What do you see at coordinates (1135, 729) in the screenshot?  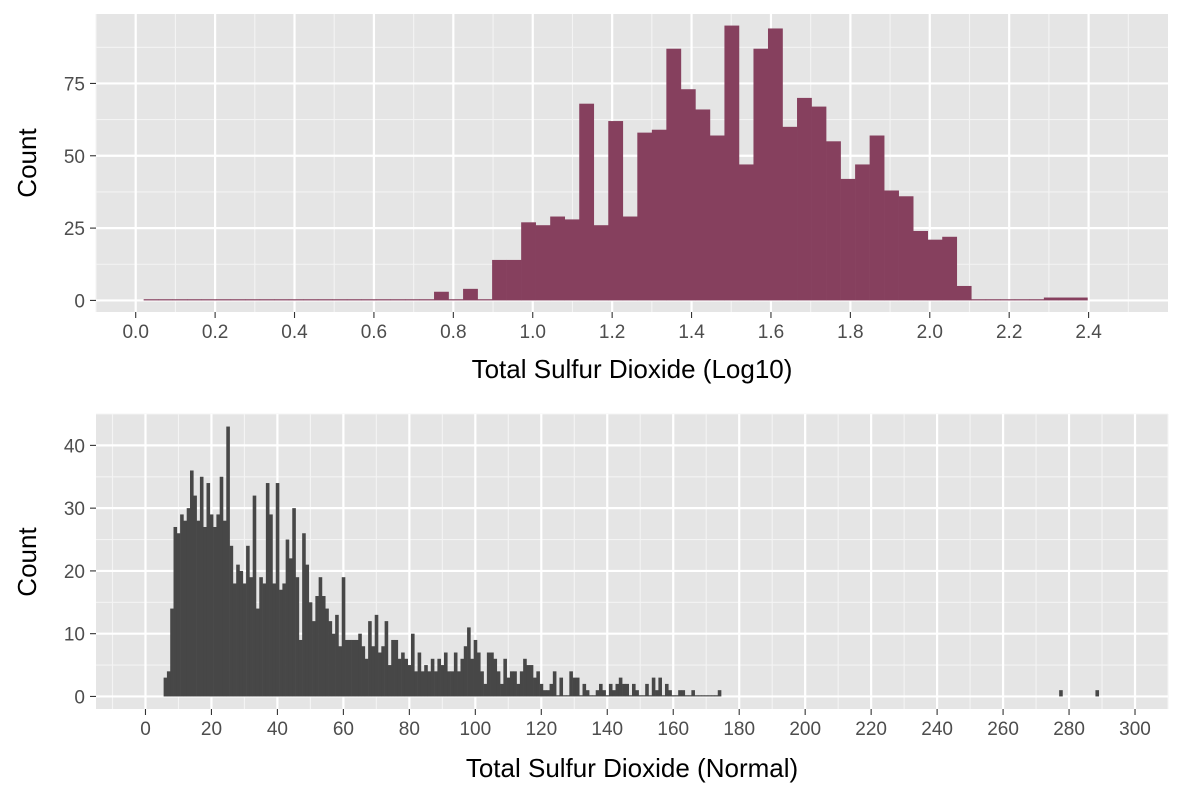 I see `x-tick-label: 300` at bounding box center [1135, 729].